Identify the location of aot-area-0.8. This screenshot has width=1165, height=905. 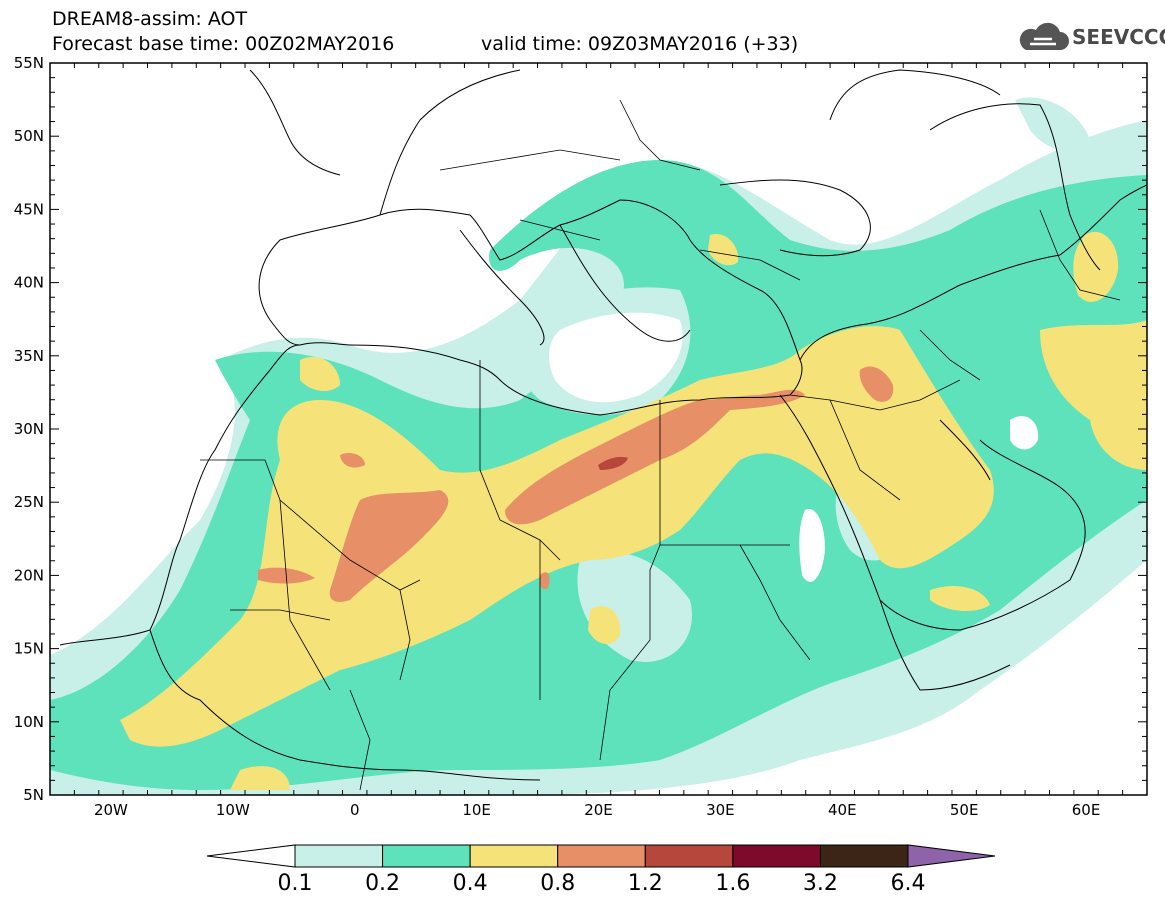
(389, 546).